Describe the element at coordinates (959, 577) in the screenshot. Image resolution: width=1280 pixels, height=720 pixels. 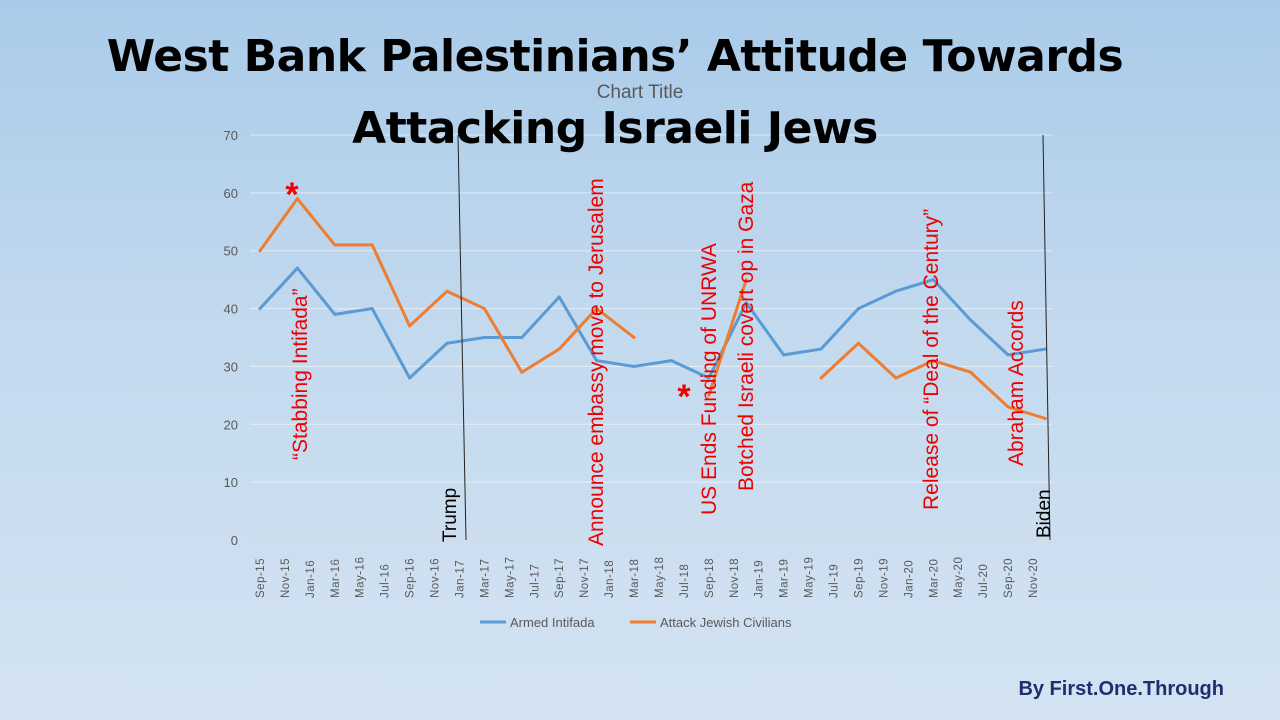
I see `x-tick-label: May-20` at that location.